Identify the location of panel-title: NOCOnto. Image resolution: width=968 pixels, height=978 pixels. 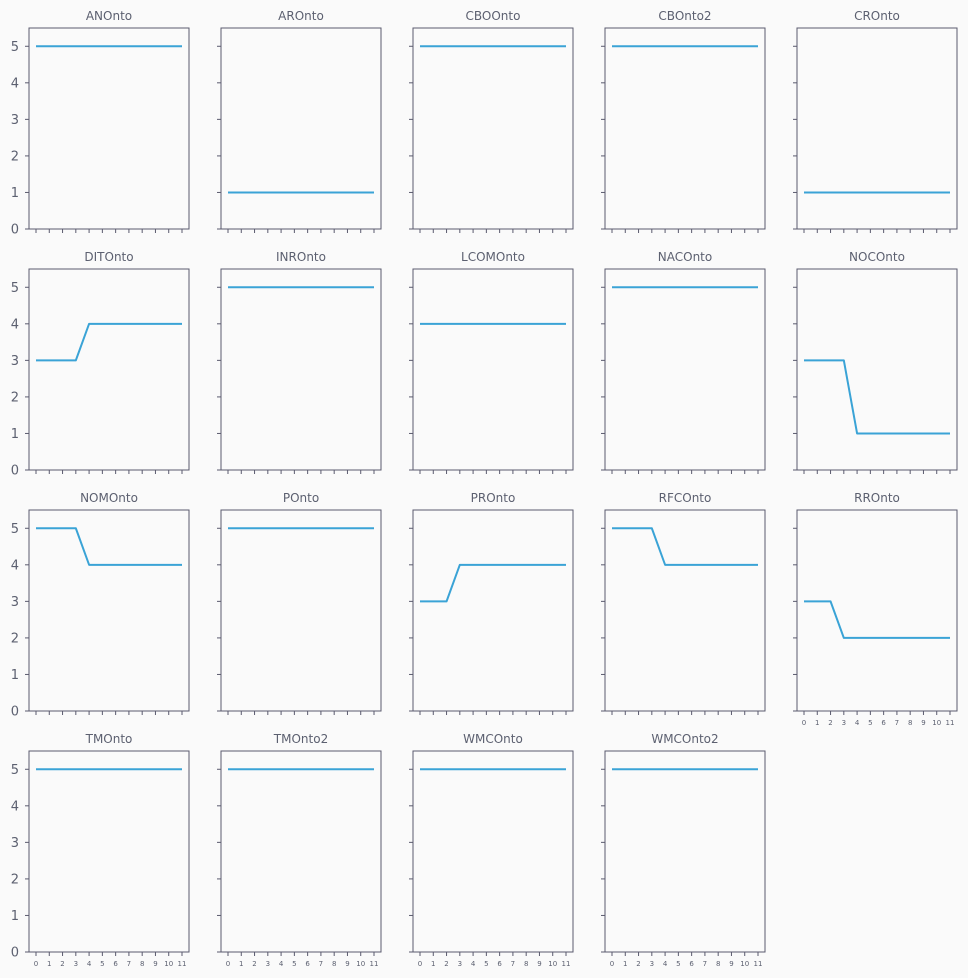
(877, 257).